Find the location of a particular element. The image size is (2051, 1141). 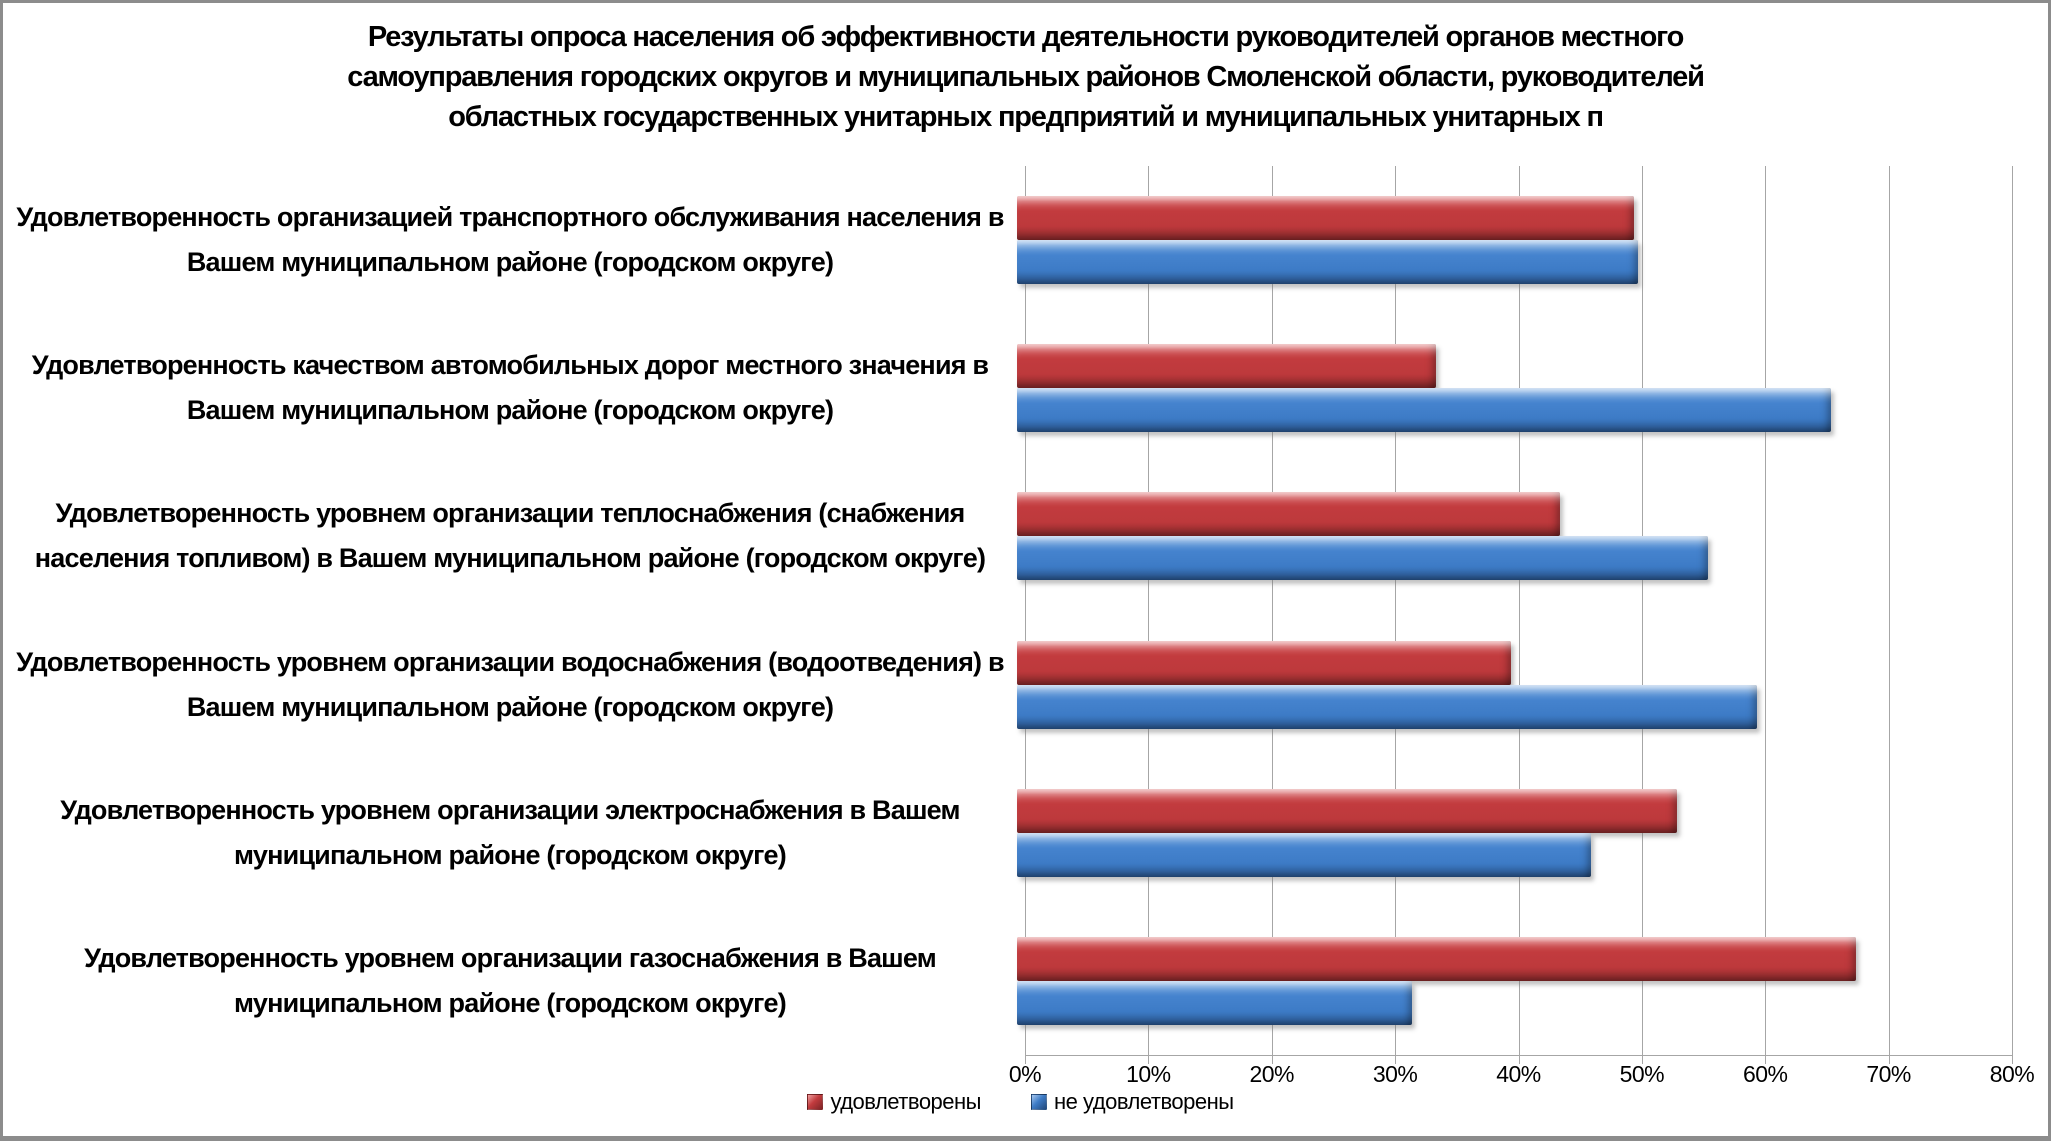

bar-group-gas is located at coordinates (1510, 981).